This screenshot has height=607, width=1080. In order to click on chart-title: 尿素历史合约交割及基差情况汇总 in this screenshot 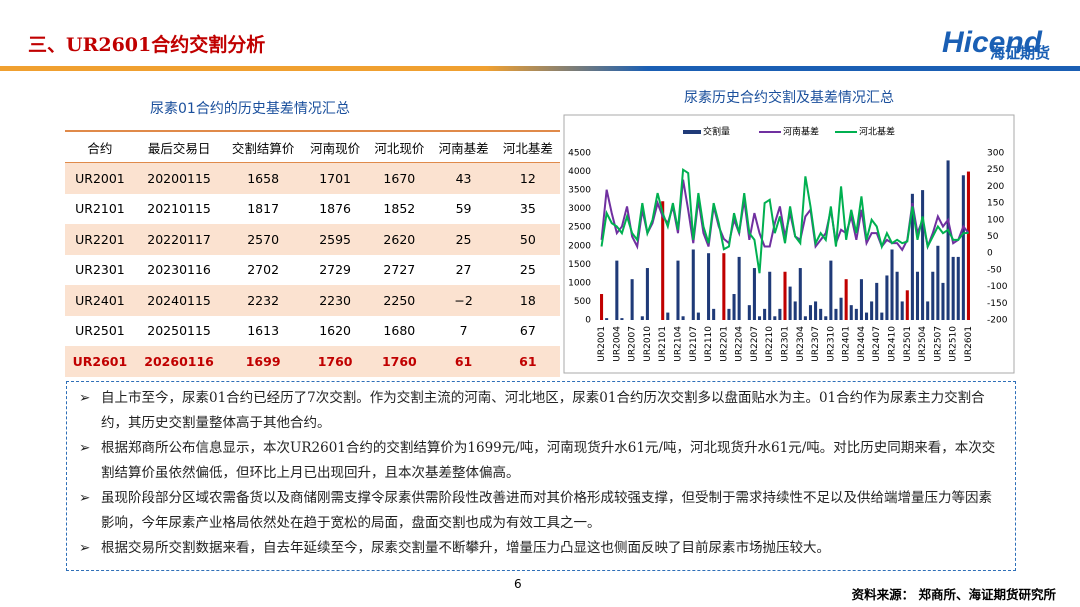, I will do `click(789, 97)`.